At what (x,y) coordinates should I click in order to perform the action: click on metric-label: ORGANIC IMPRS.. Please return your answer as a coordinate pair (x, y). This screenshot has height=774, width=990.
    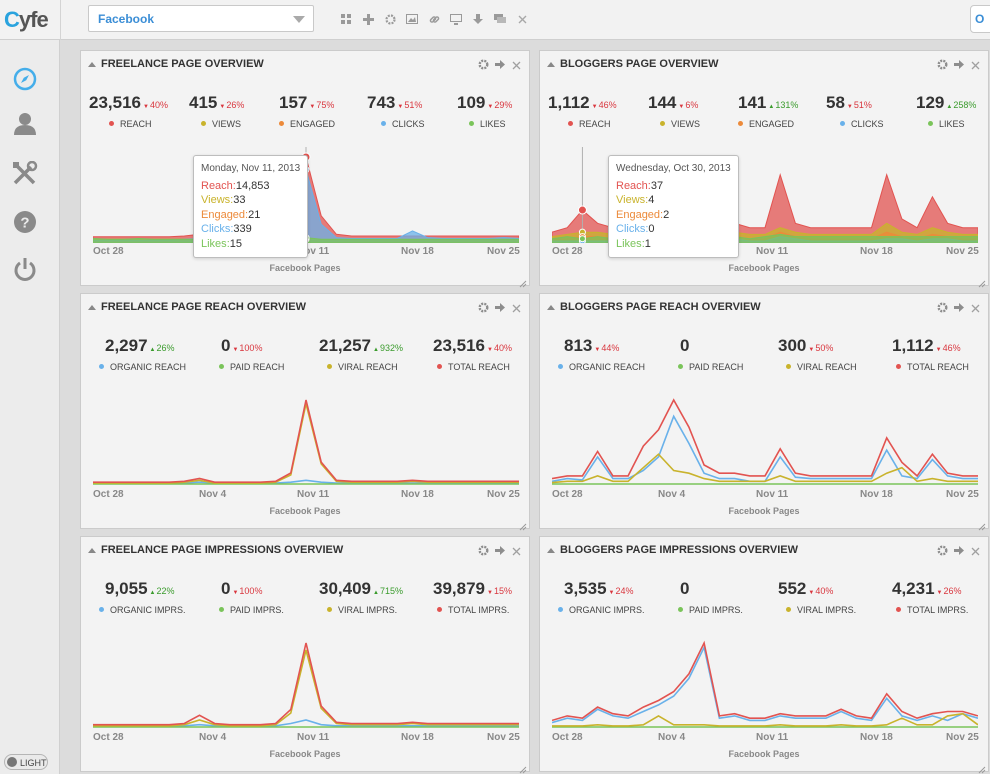
    Looking at the image, I should click on (142, 610).